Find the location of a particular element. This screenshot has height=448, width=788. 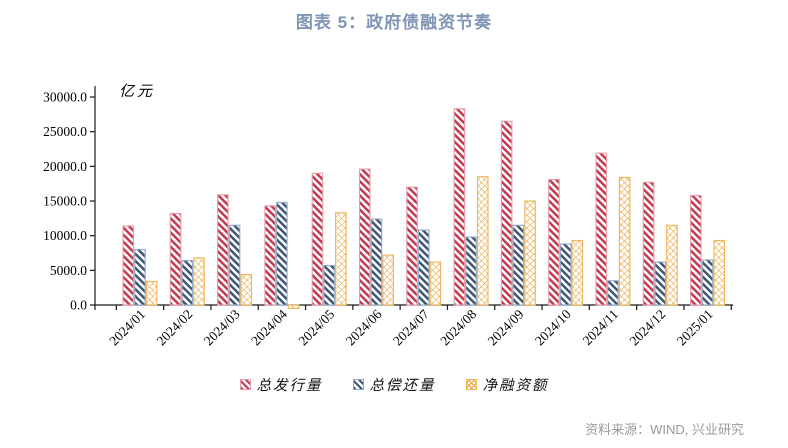

bar-总偿还量-2024/02 is located at coordinates (187, 283).